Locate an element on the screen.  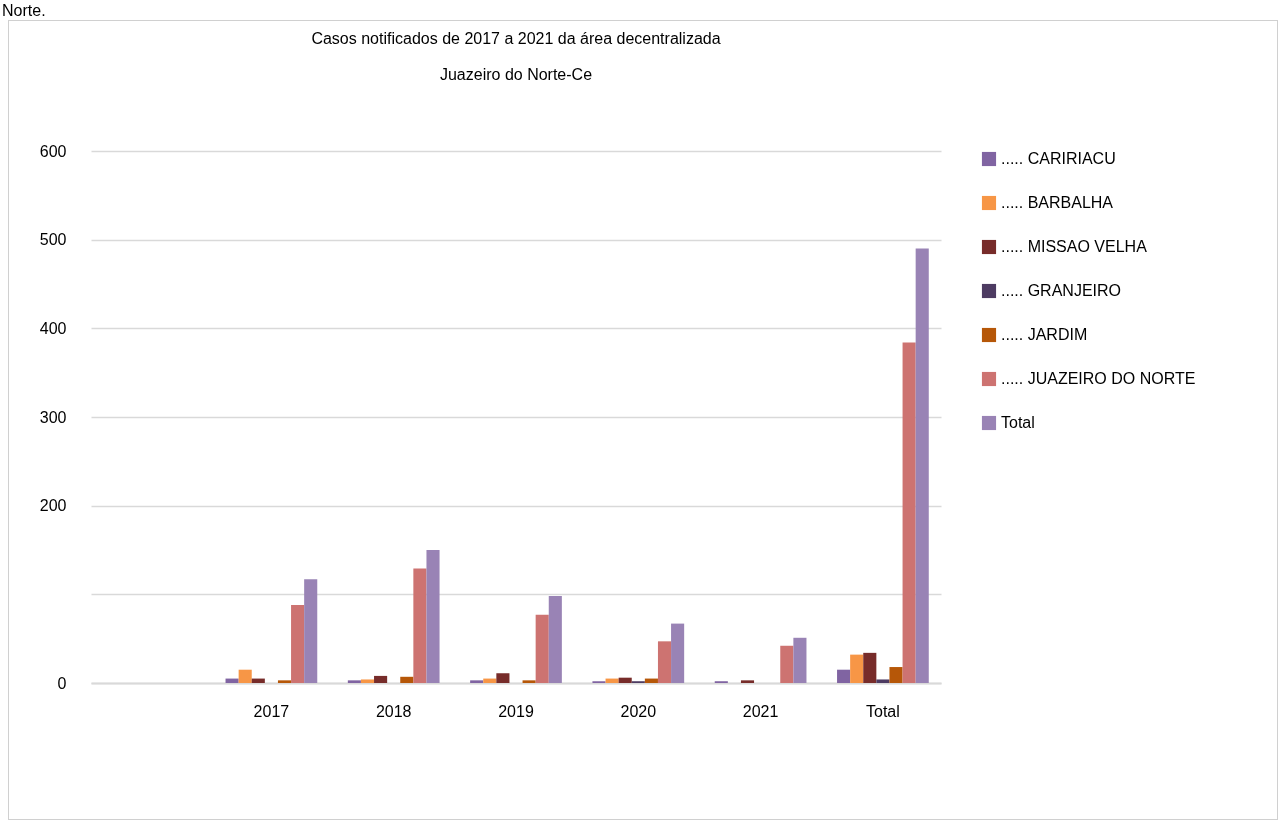
legend-label: ..... CARIRIACU is located at coordinates (1058, 158).